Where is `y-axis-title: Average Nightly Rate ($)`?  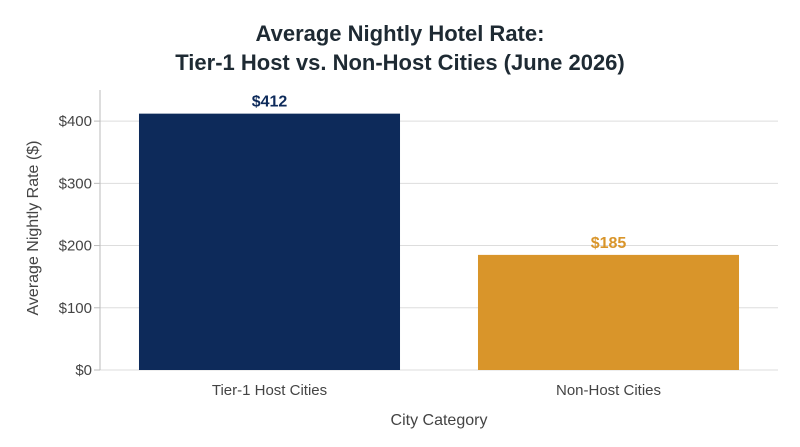 y-axis-title: Average Nightly Rate ($) is located at coordinates (33, 228).